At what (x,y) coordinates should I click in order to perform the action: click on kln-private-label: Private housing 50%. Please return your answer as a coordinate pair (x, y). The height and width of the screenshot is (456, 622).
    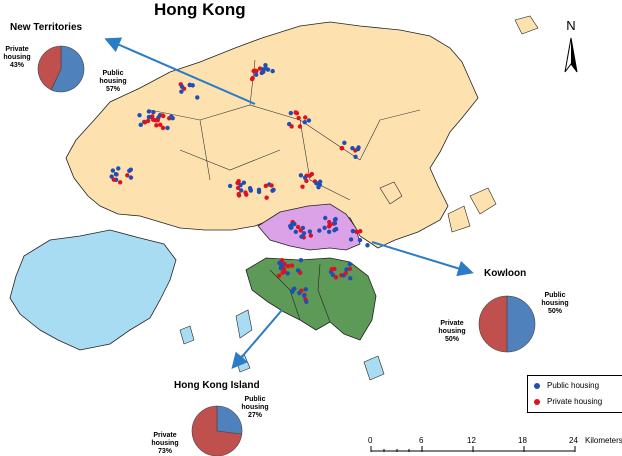
    Looking at the image, I should click on (452, 332).